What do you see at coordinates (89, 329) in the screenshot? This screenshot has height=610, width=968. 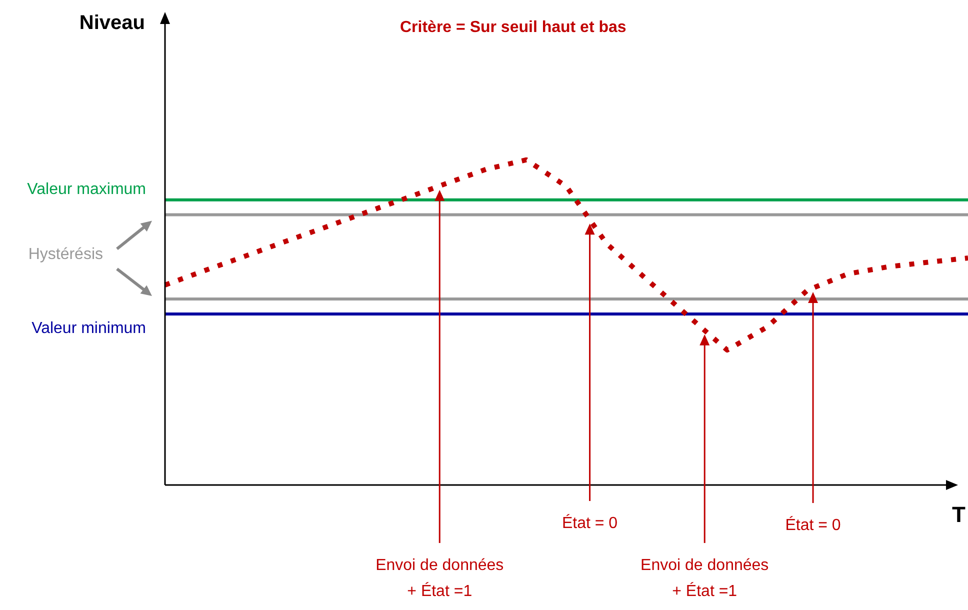 I see `ref-line-label: Valeur minimum` at bounding box center [89, 329].